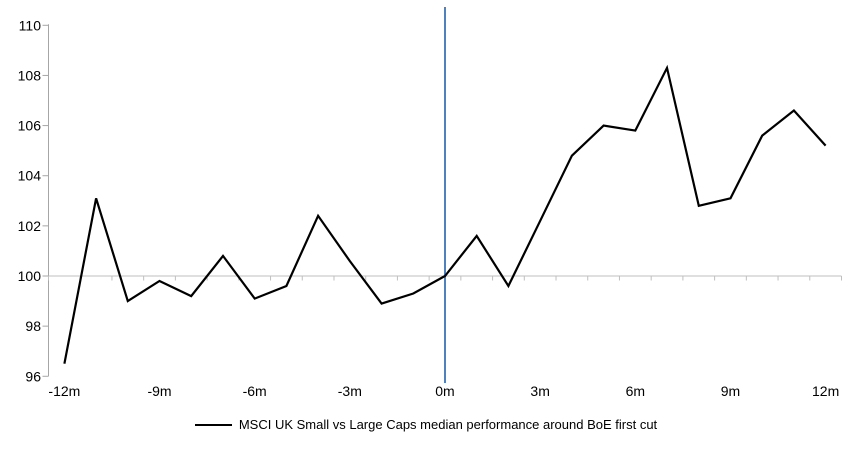 This screenshot has height=450, width=852. I want to click on y-axis-tick-label: 102, so click(30, 226).